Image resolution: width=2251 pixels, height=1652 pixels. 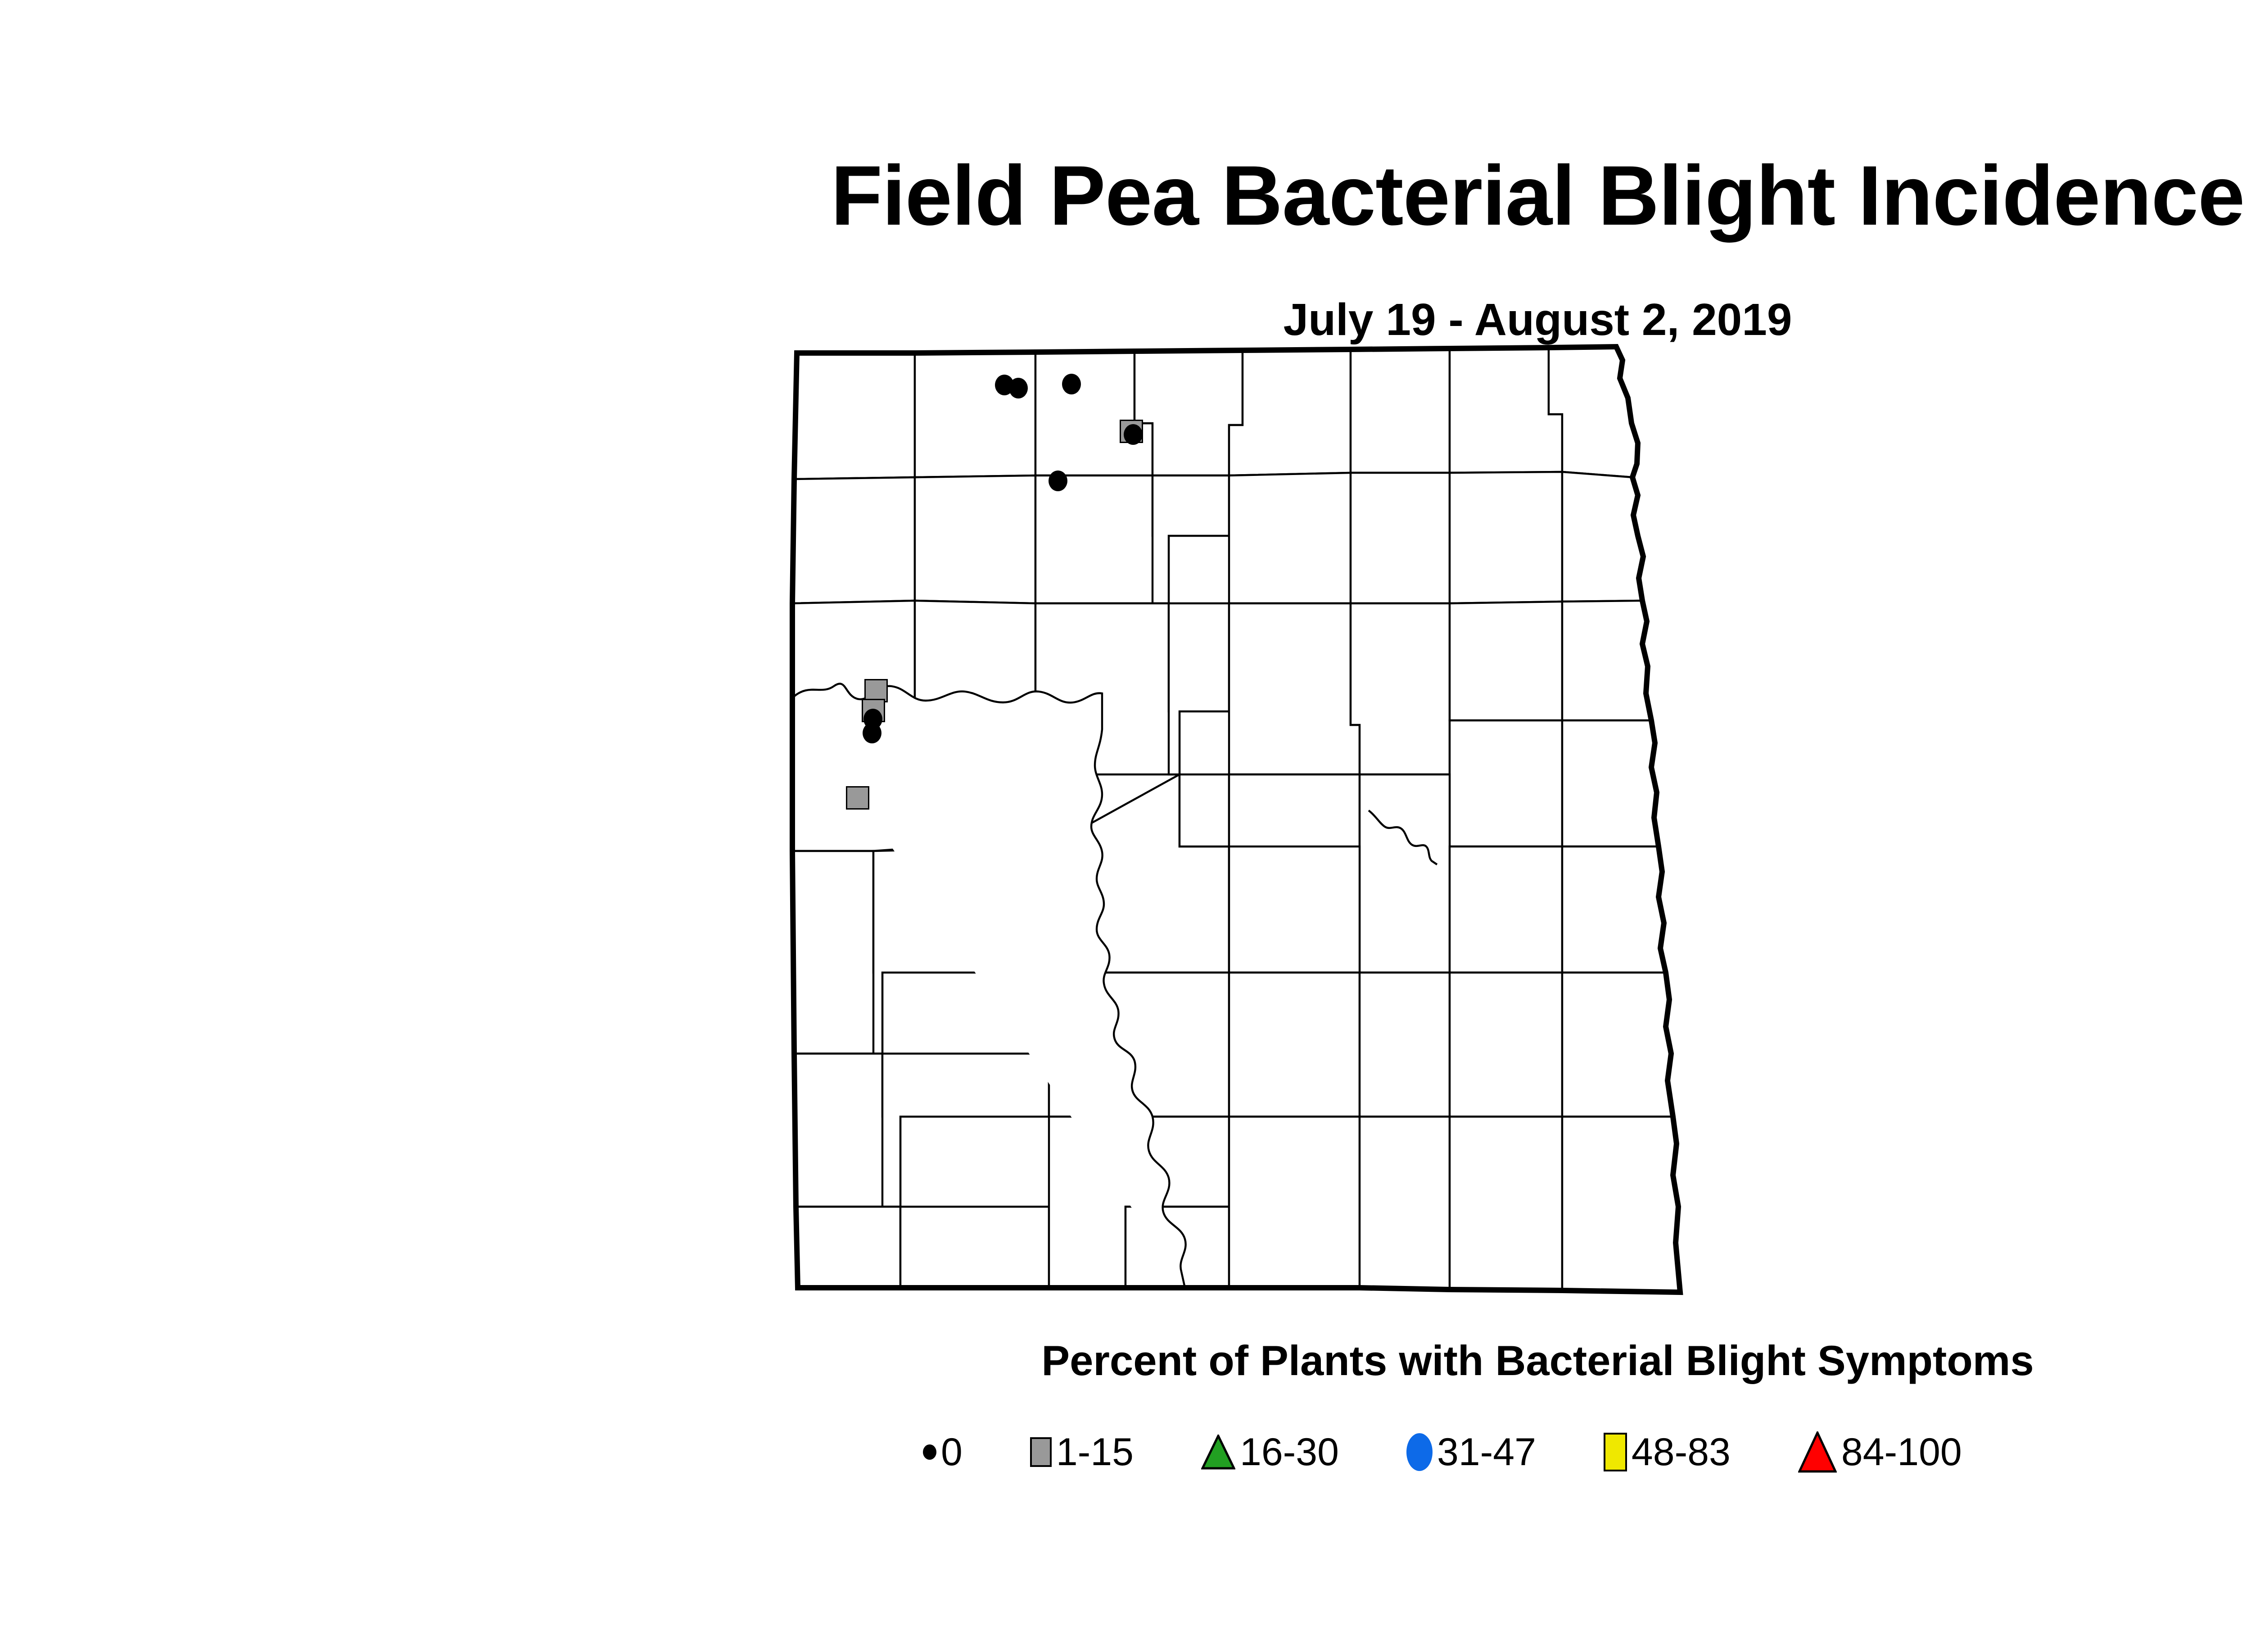 I want to click on page-title: Field Pea Bacterial Blight Incidence, so click(x=1538, y=196).